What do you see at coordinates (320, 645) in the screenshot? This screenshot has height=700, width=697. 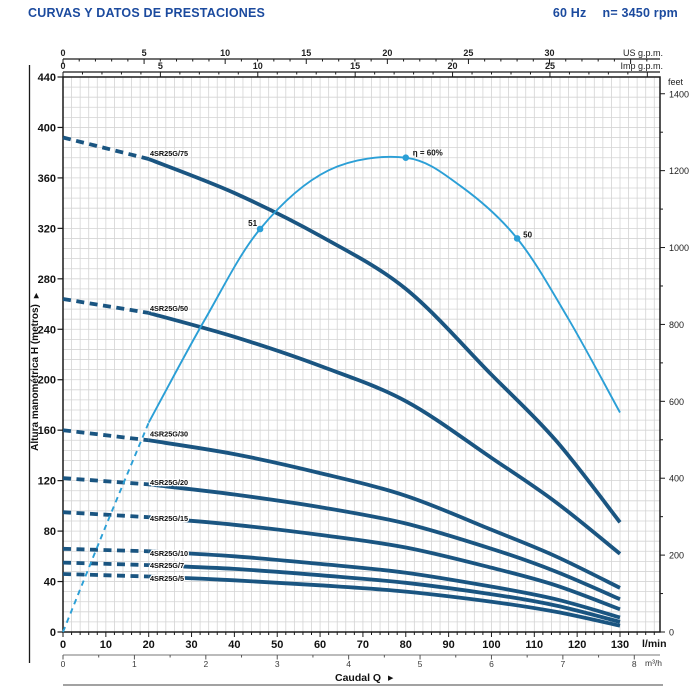 I see `lmin-tick-label: 60` at bounding box center [320, 645].